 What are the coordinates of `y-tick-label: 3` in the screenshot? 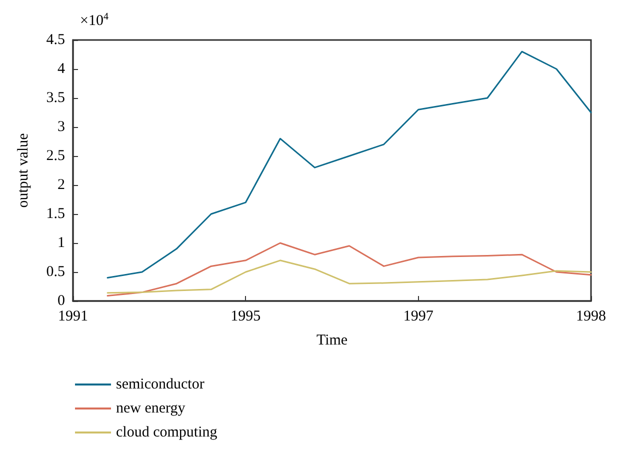 It's located at (61, 127).